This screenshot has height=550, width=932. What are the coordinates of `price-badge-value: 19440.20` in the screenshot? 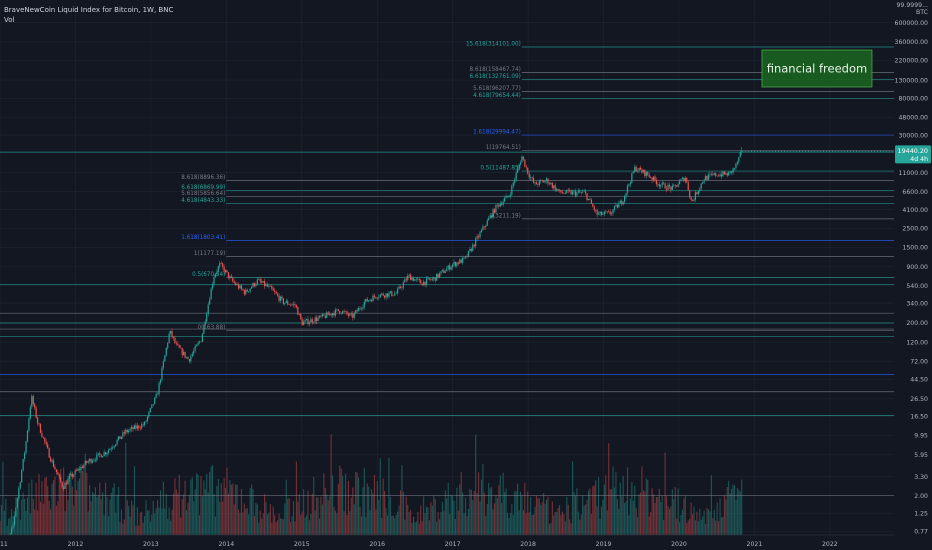 It's located at (913, 151).